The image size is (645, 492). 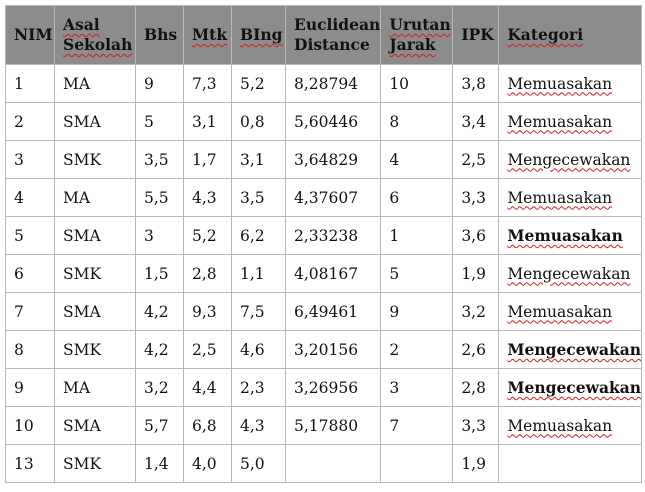 What do you see at coordinates (417, 463) in the screenshot?
I see `urutan-jarak-cell` at bounding box center [417, 463].